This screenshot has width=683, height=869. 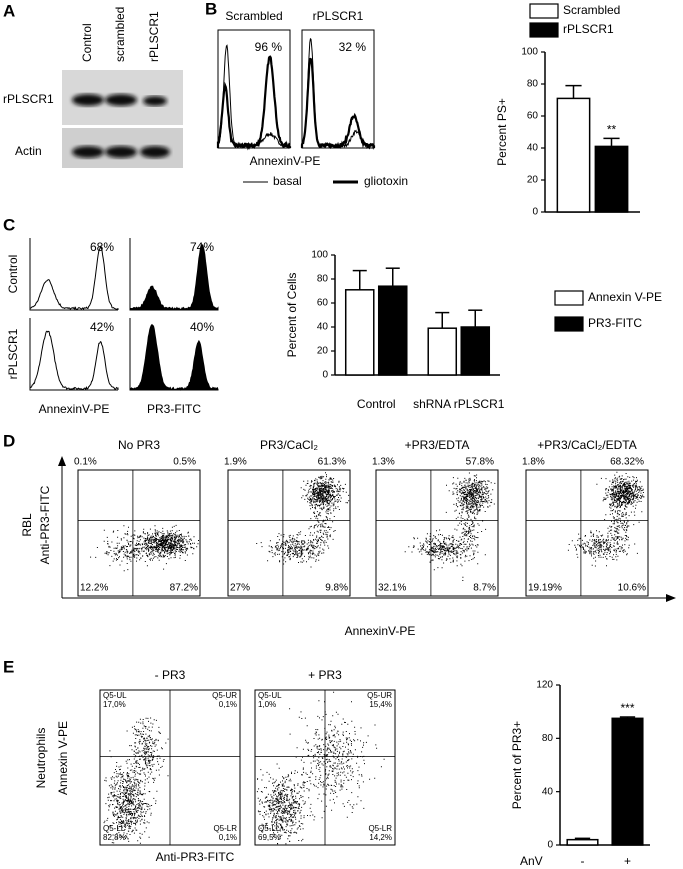 I want to click on annotation: ***, so click(x=627, y=708).